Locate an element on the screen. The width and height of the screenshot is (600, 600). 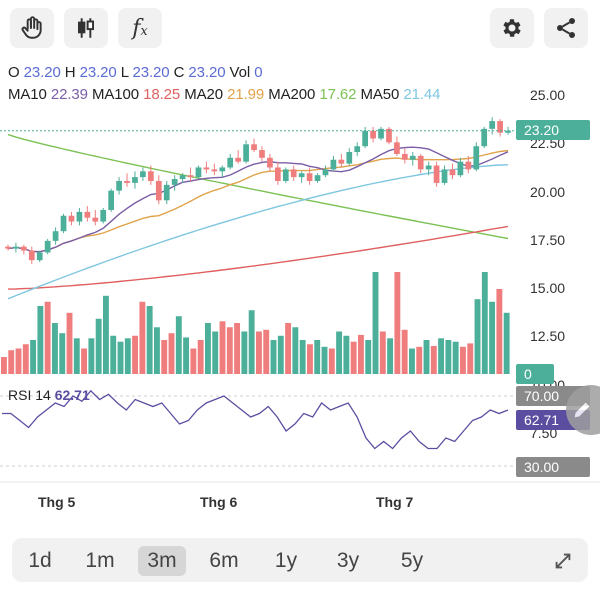
range-3y: 3y is located at coordinates (348, 560).